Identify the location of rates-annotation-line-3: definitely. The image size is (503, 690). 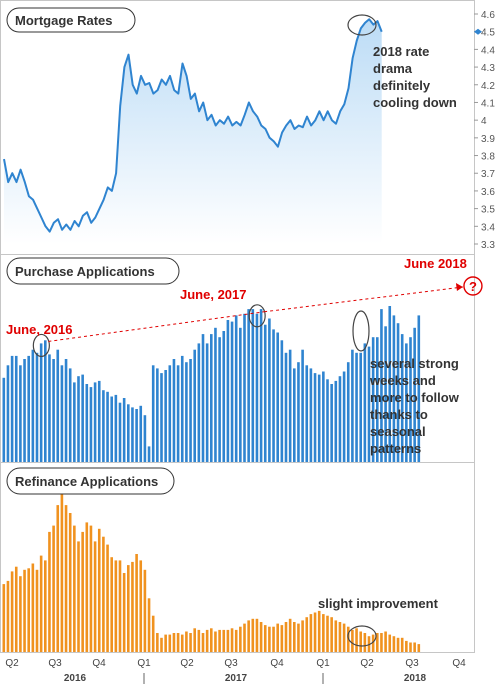
(402, 85).